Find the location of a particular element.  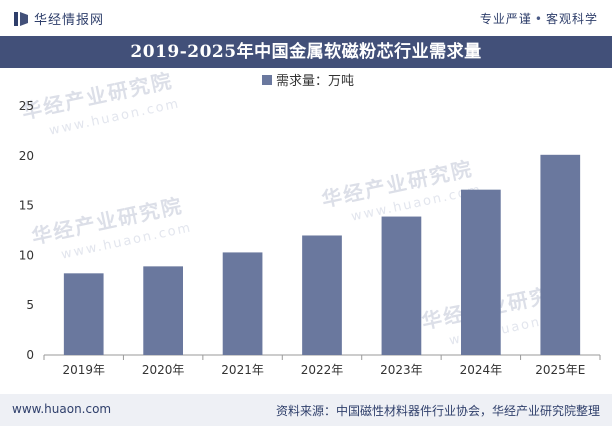

data-source: 资料来源：中国磁性材料器件行业协会，华经产业研究院整理 is located at coordinates (437, 411).